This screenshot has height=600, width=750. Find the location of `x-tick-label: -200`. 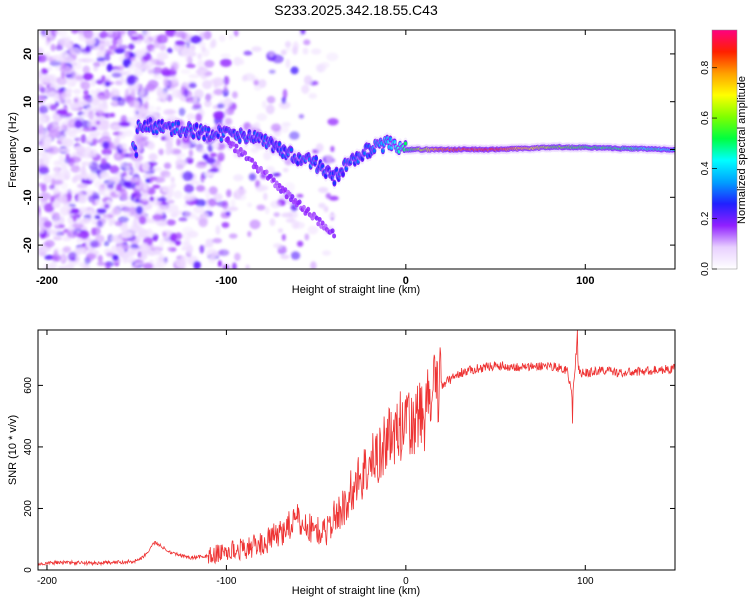

x-tick-label: -200 is located at coordinates (47, 281).